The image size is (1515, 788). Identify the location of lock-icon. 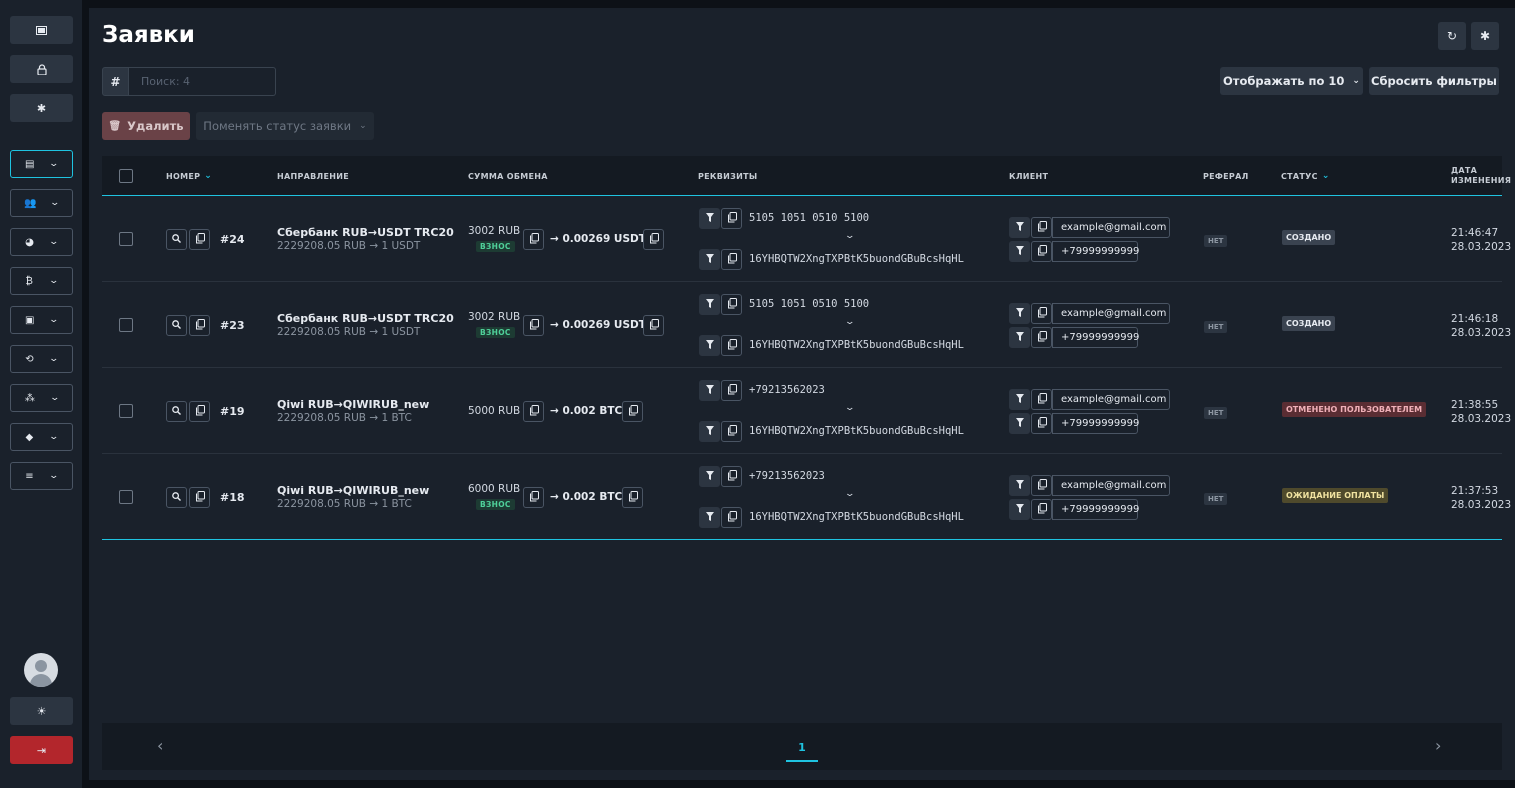
(41, 69).